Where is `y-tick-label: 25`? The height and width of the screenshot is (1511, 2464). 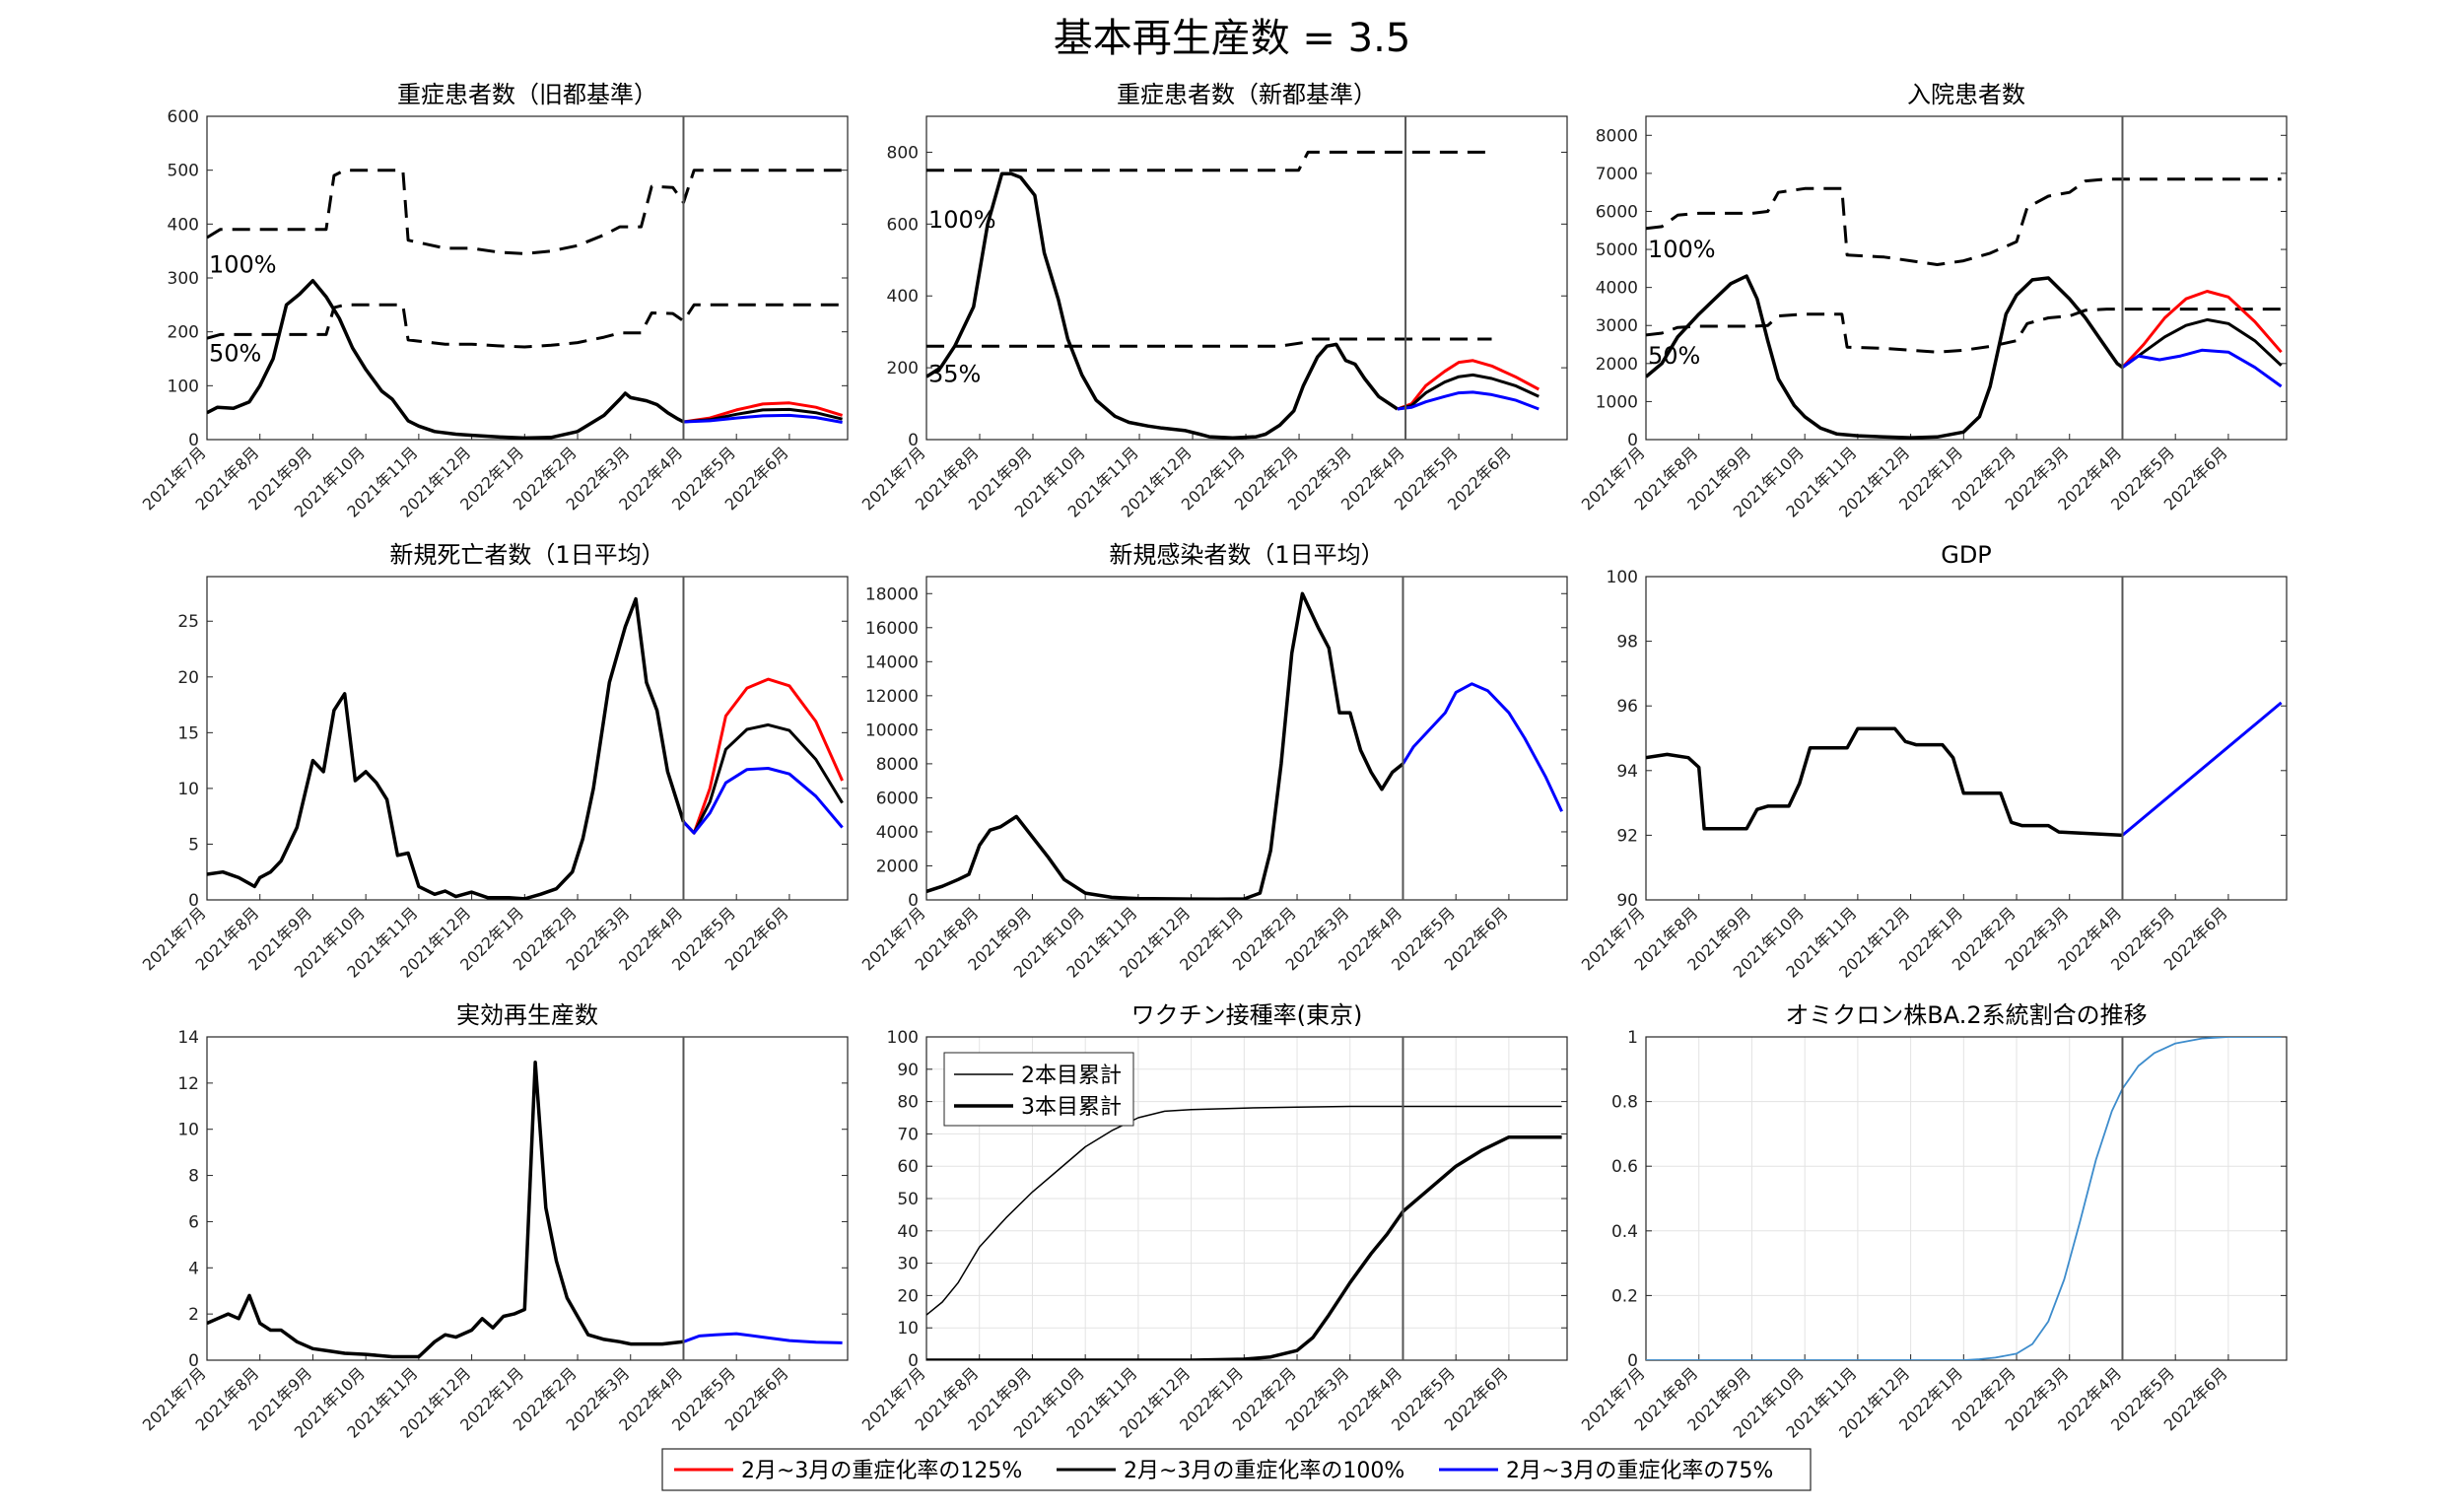 y-tick-label: 25 is located at coordinates (188, 622).